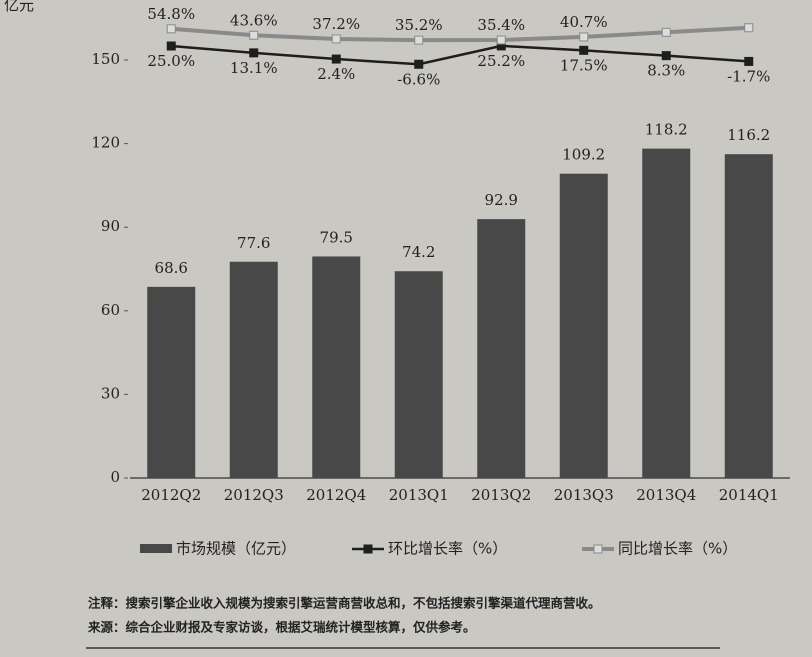 The image size is (812, 657). Describe the element at coordinates (666, 130) in the screenshot. I see `bar-value-label: 118.2` at that location.